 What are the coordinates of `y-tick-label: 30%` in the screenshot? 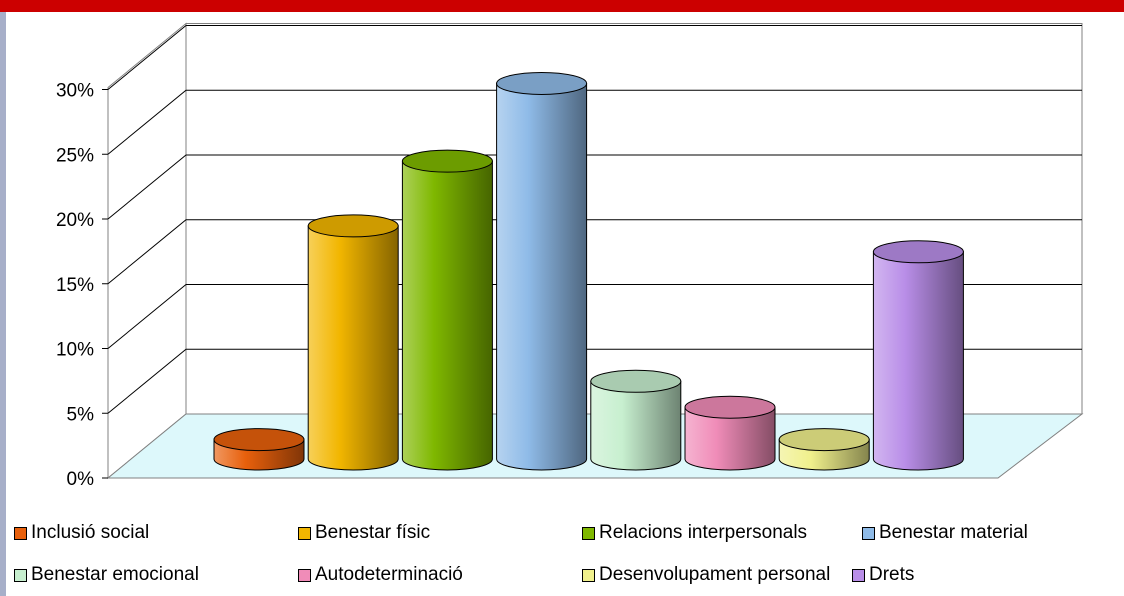 It's located at (75, 91).